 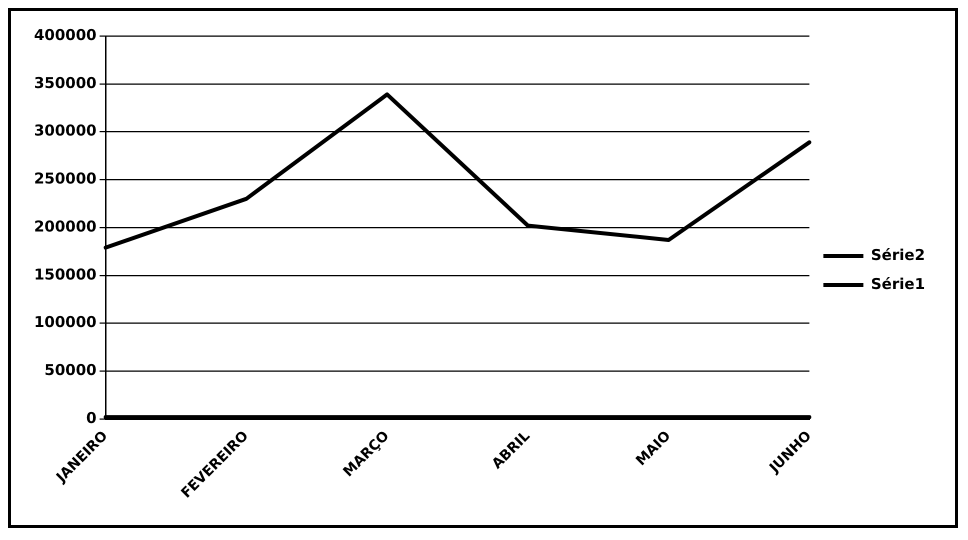 I want to click on y-tick-label: 300000, so click(x=65, y=131).